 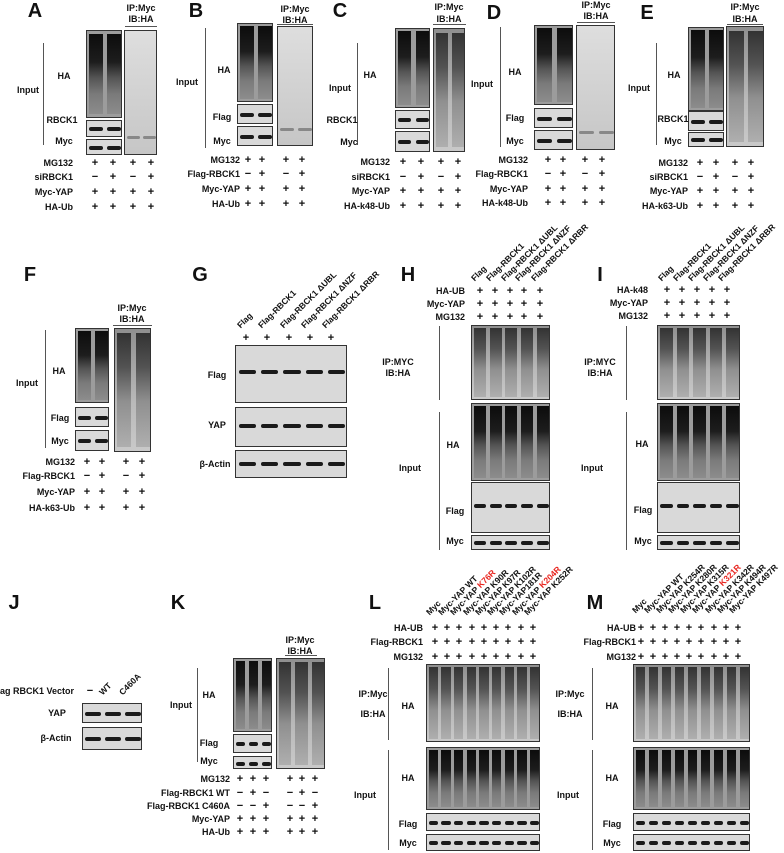 What do you see at coordinates (53, 177) in the screenshot?
I see `condition-label: siRBCK1` at bounding box center [53, 177].